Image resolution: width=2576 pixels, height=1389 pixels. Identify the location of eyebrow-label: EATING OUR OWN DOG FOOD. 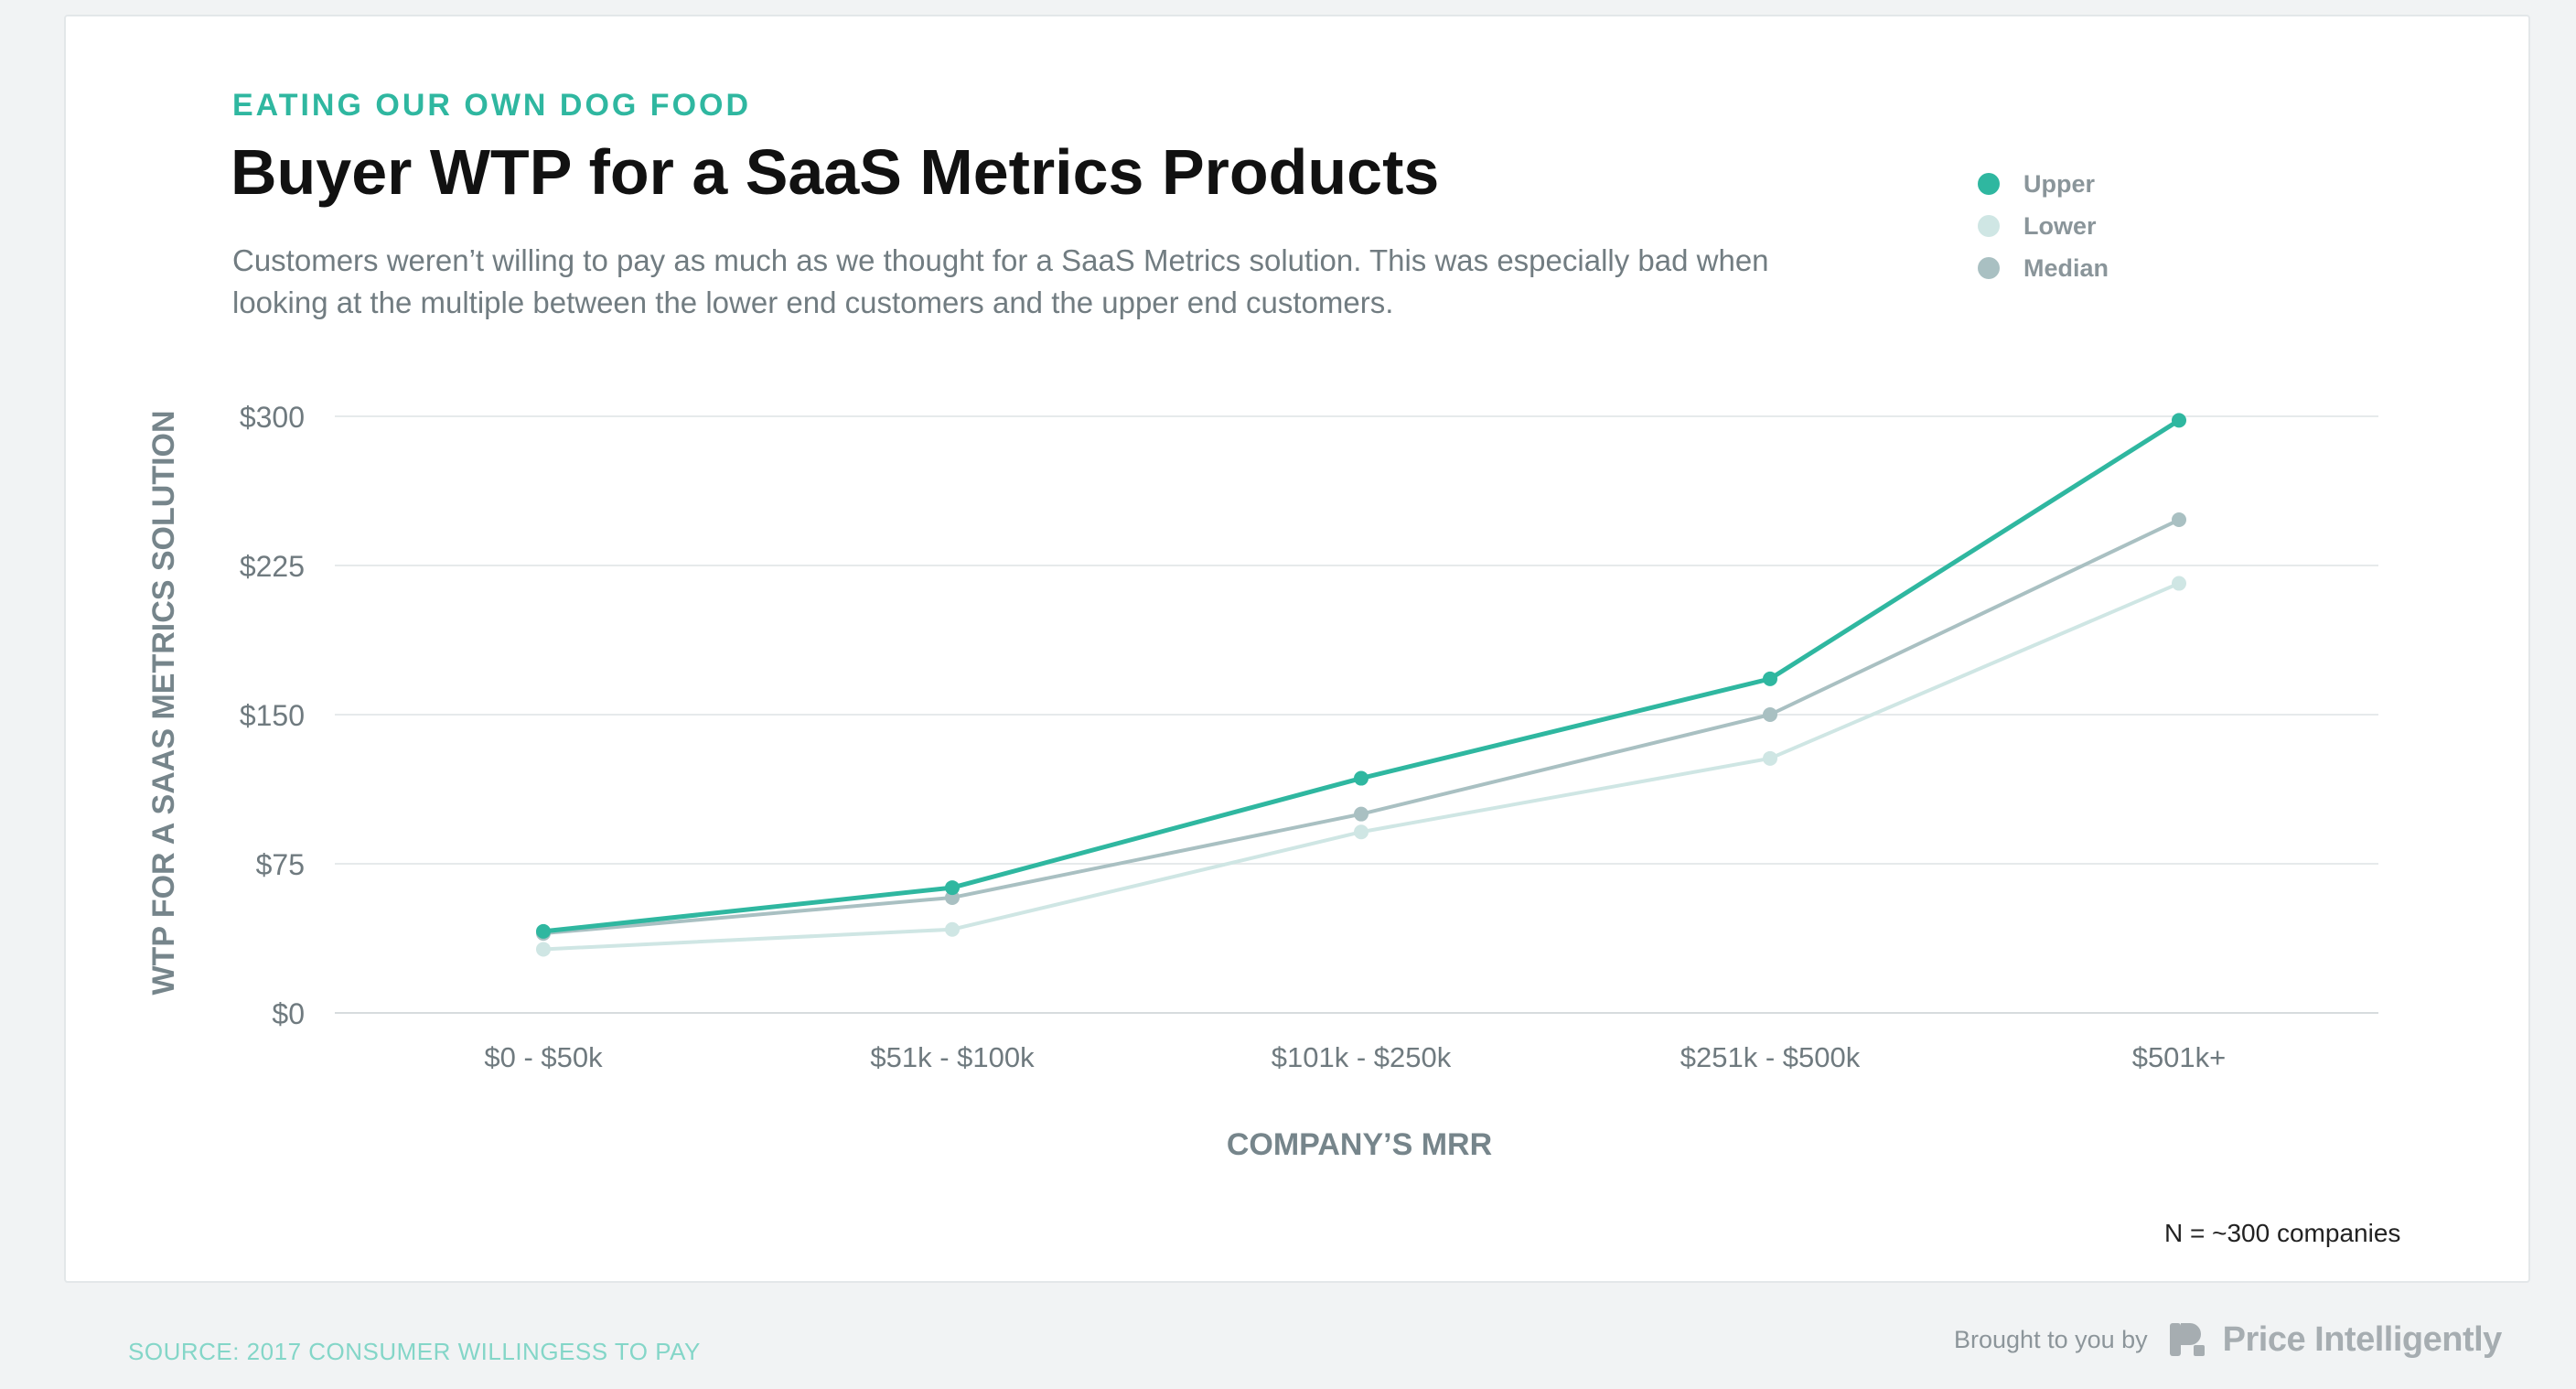
(492, 105).